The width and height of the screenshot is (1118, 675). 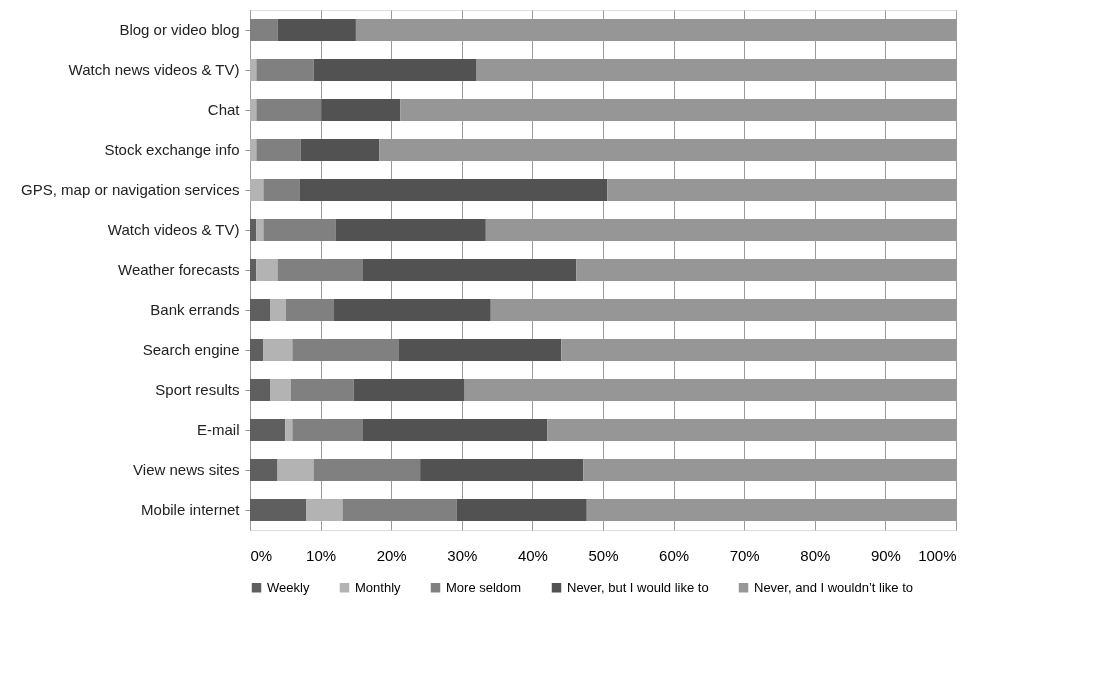 I want to click on y-tick-label: Stock exchange info, so click(x=172, y=149).